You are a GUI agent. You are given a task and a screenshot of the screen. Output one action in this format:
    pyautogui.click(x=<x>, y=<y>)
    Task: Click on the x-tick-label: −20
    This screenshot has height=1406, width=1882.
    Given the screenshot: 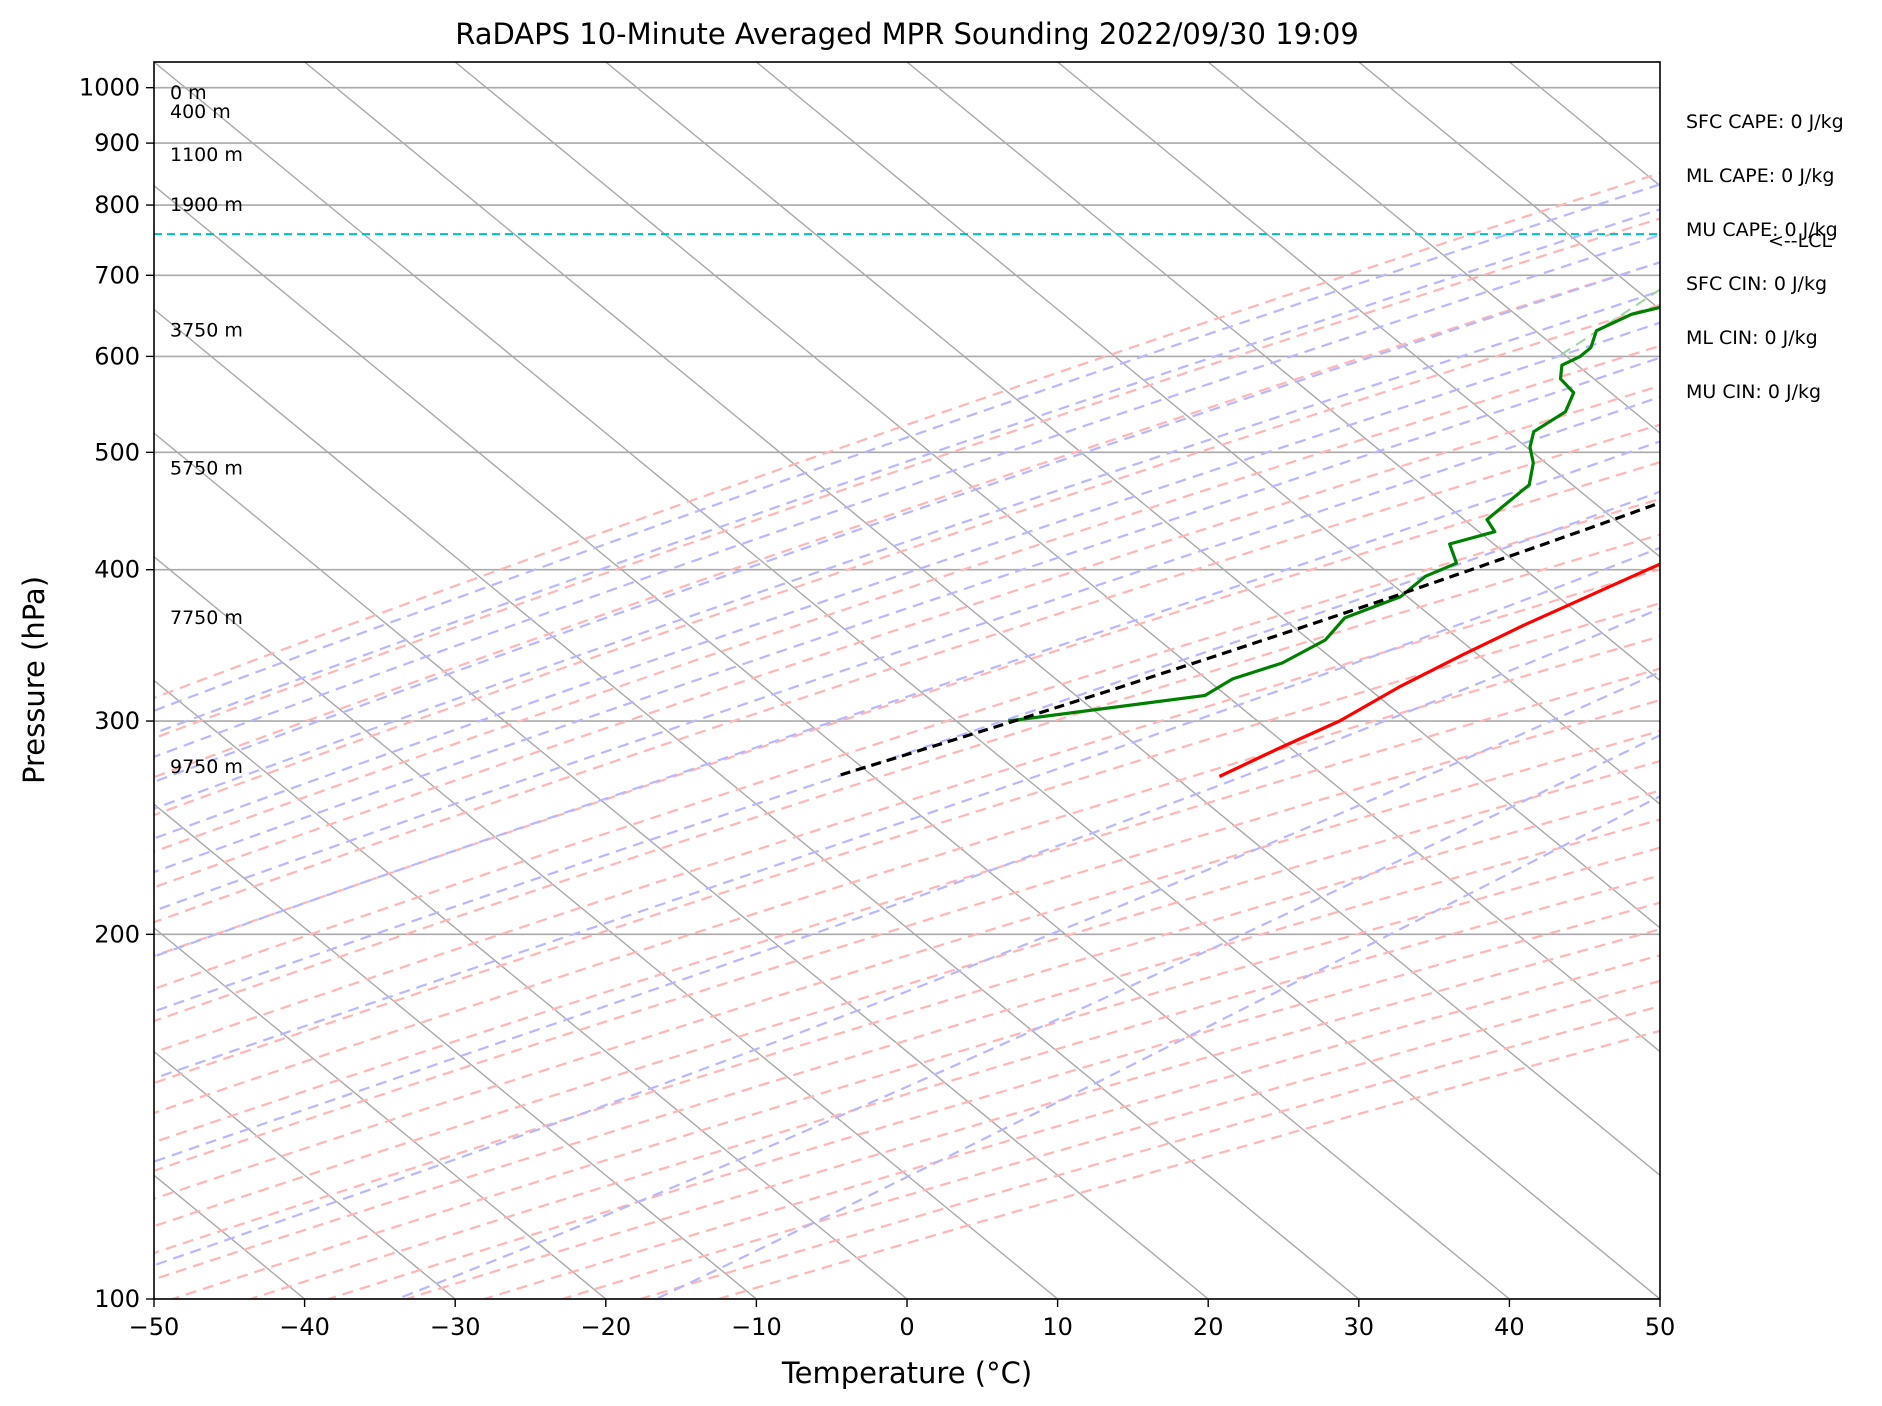 What is the action you would take?
    pyautogui.click(x=605, y=1327)
    